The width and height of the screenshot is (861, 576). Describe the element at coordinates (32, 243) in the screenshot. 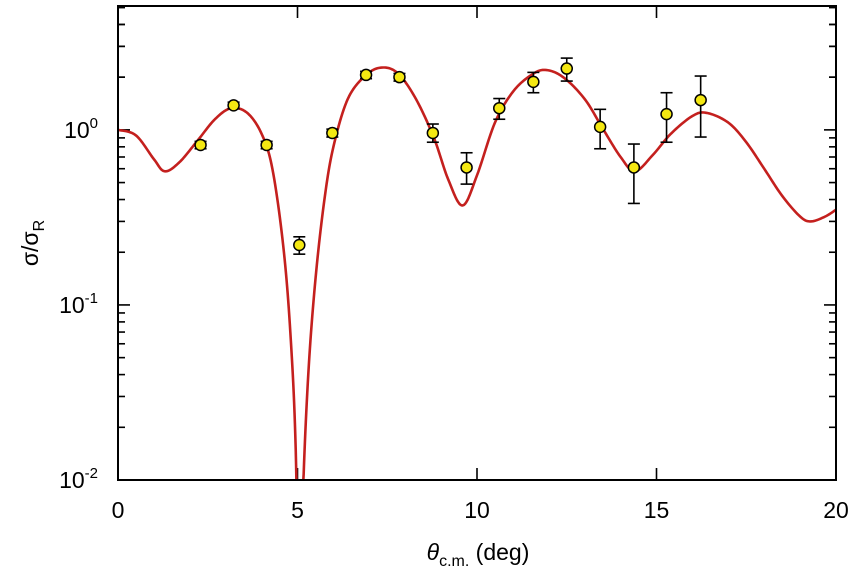

I see `y-axis-label: σ/σR` at that location.